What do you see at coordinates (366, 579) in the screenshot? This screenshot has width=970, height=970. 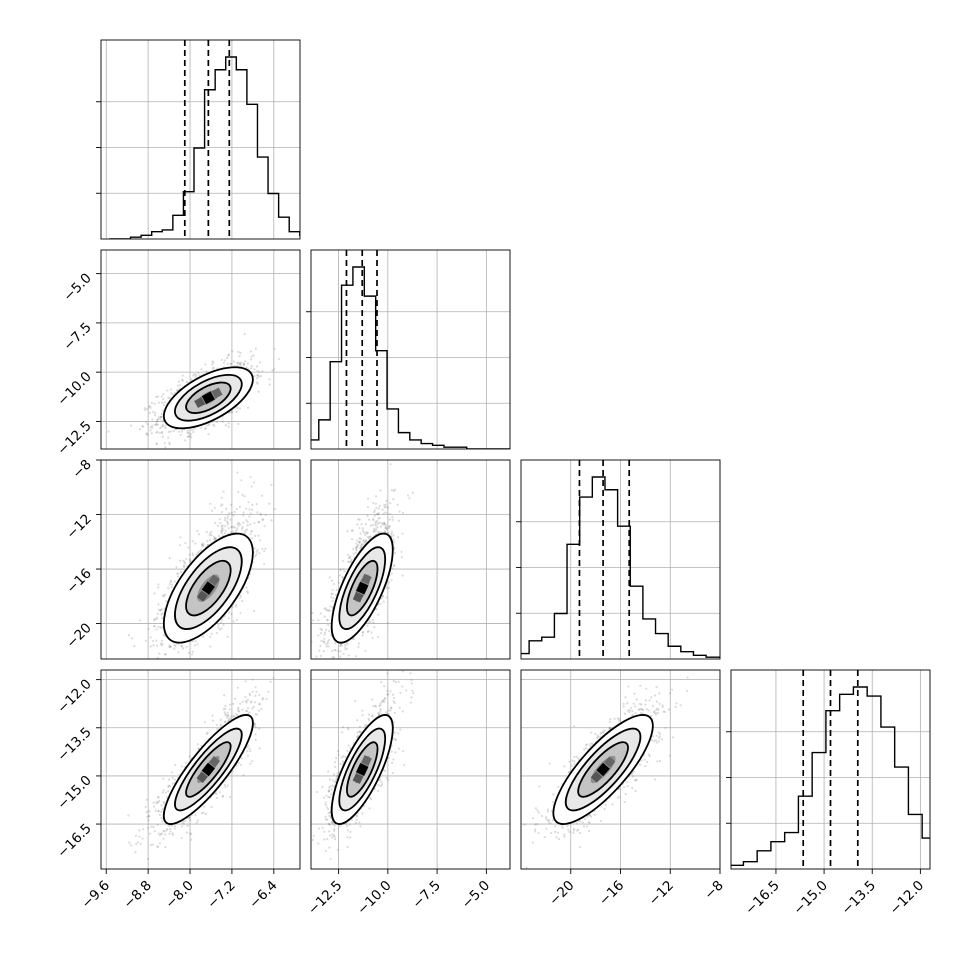 I see `density-cell` at bounding box center [366, 579].